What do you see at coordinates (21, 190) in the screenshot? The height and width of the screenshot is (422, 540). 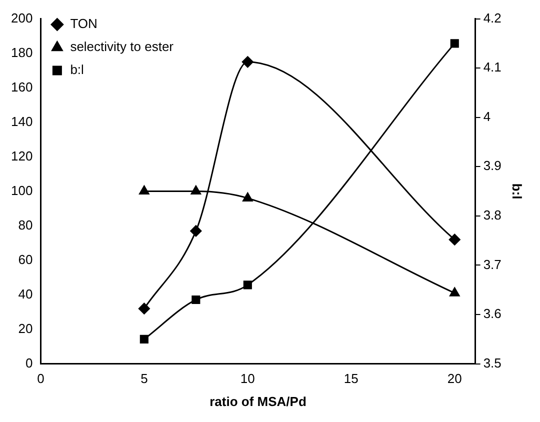 I see `y-tick-label: 100` at bounding box center [21, 190].